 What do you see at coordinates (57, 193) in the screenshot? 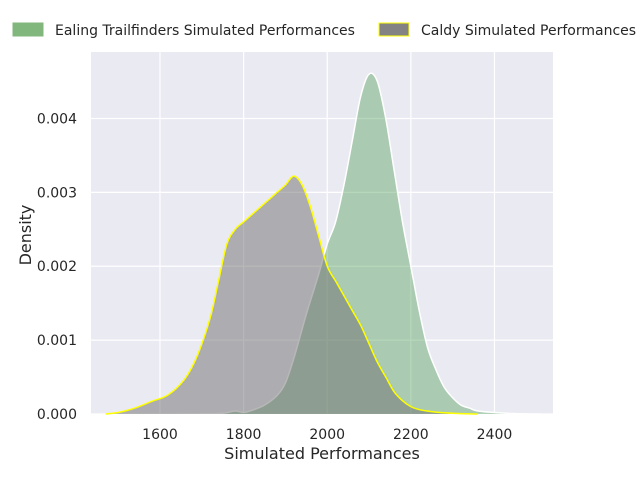
I see `y-tick-label: 0.003` at bounding box center [57, 193].